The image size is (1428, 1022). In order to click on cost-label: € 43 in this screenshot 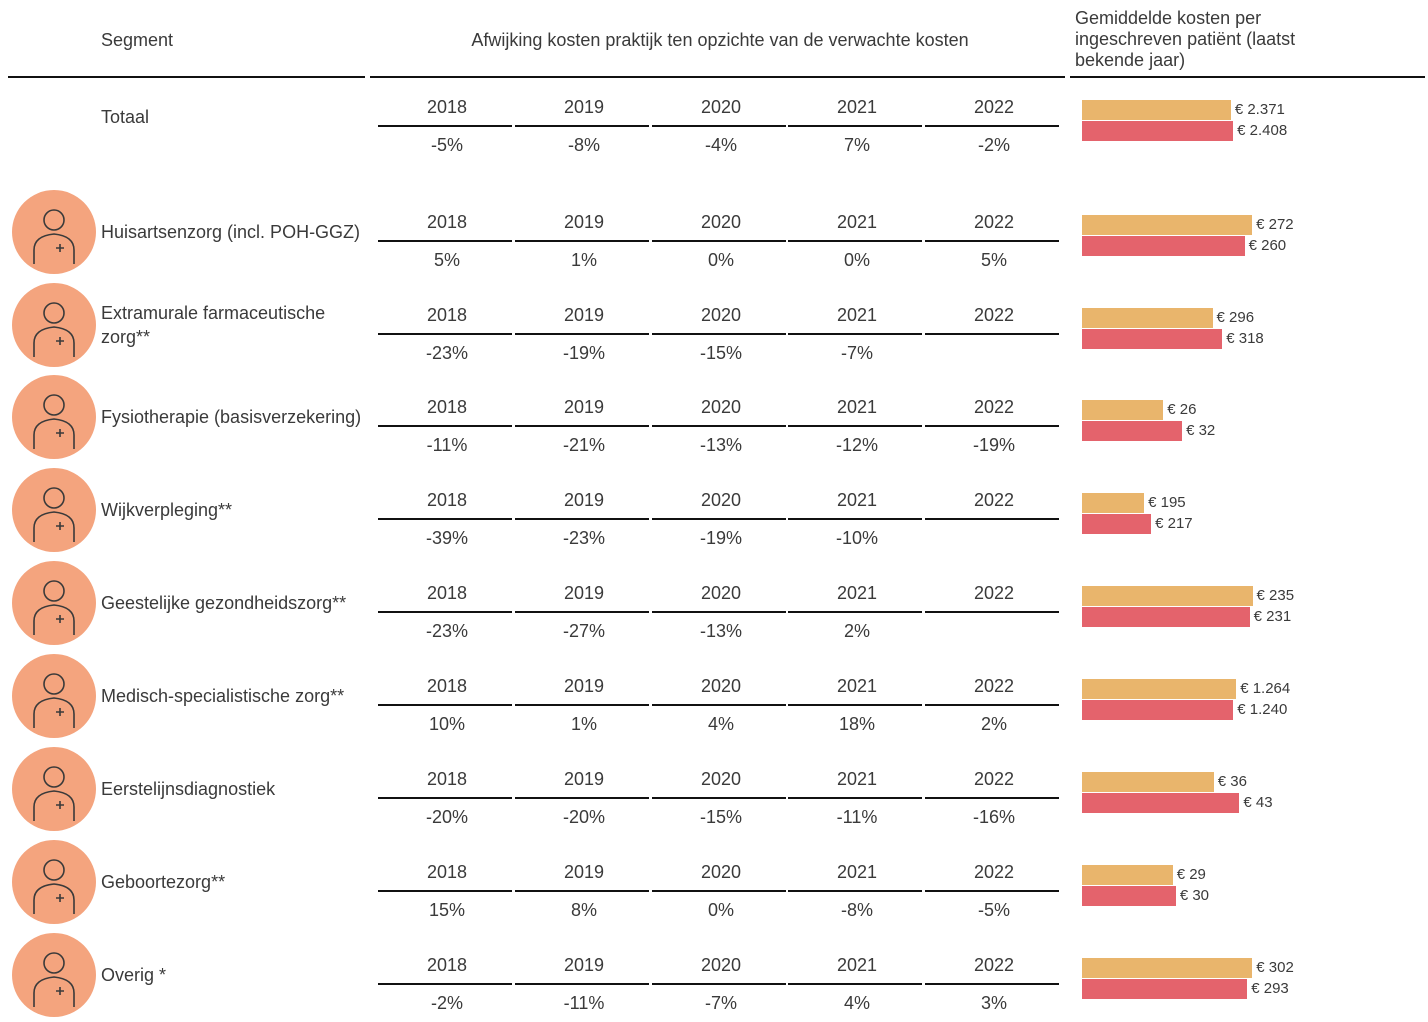, I will do `click(1258, 802)`.